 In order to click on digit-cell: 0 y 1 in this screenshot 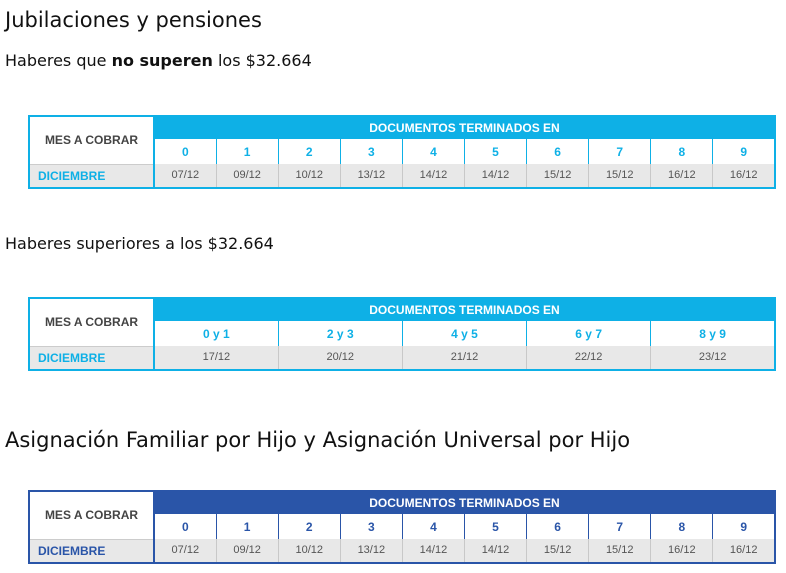, I will do `click(216, 333)`.